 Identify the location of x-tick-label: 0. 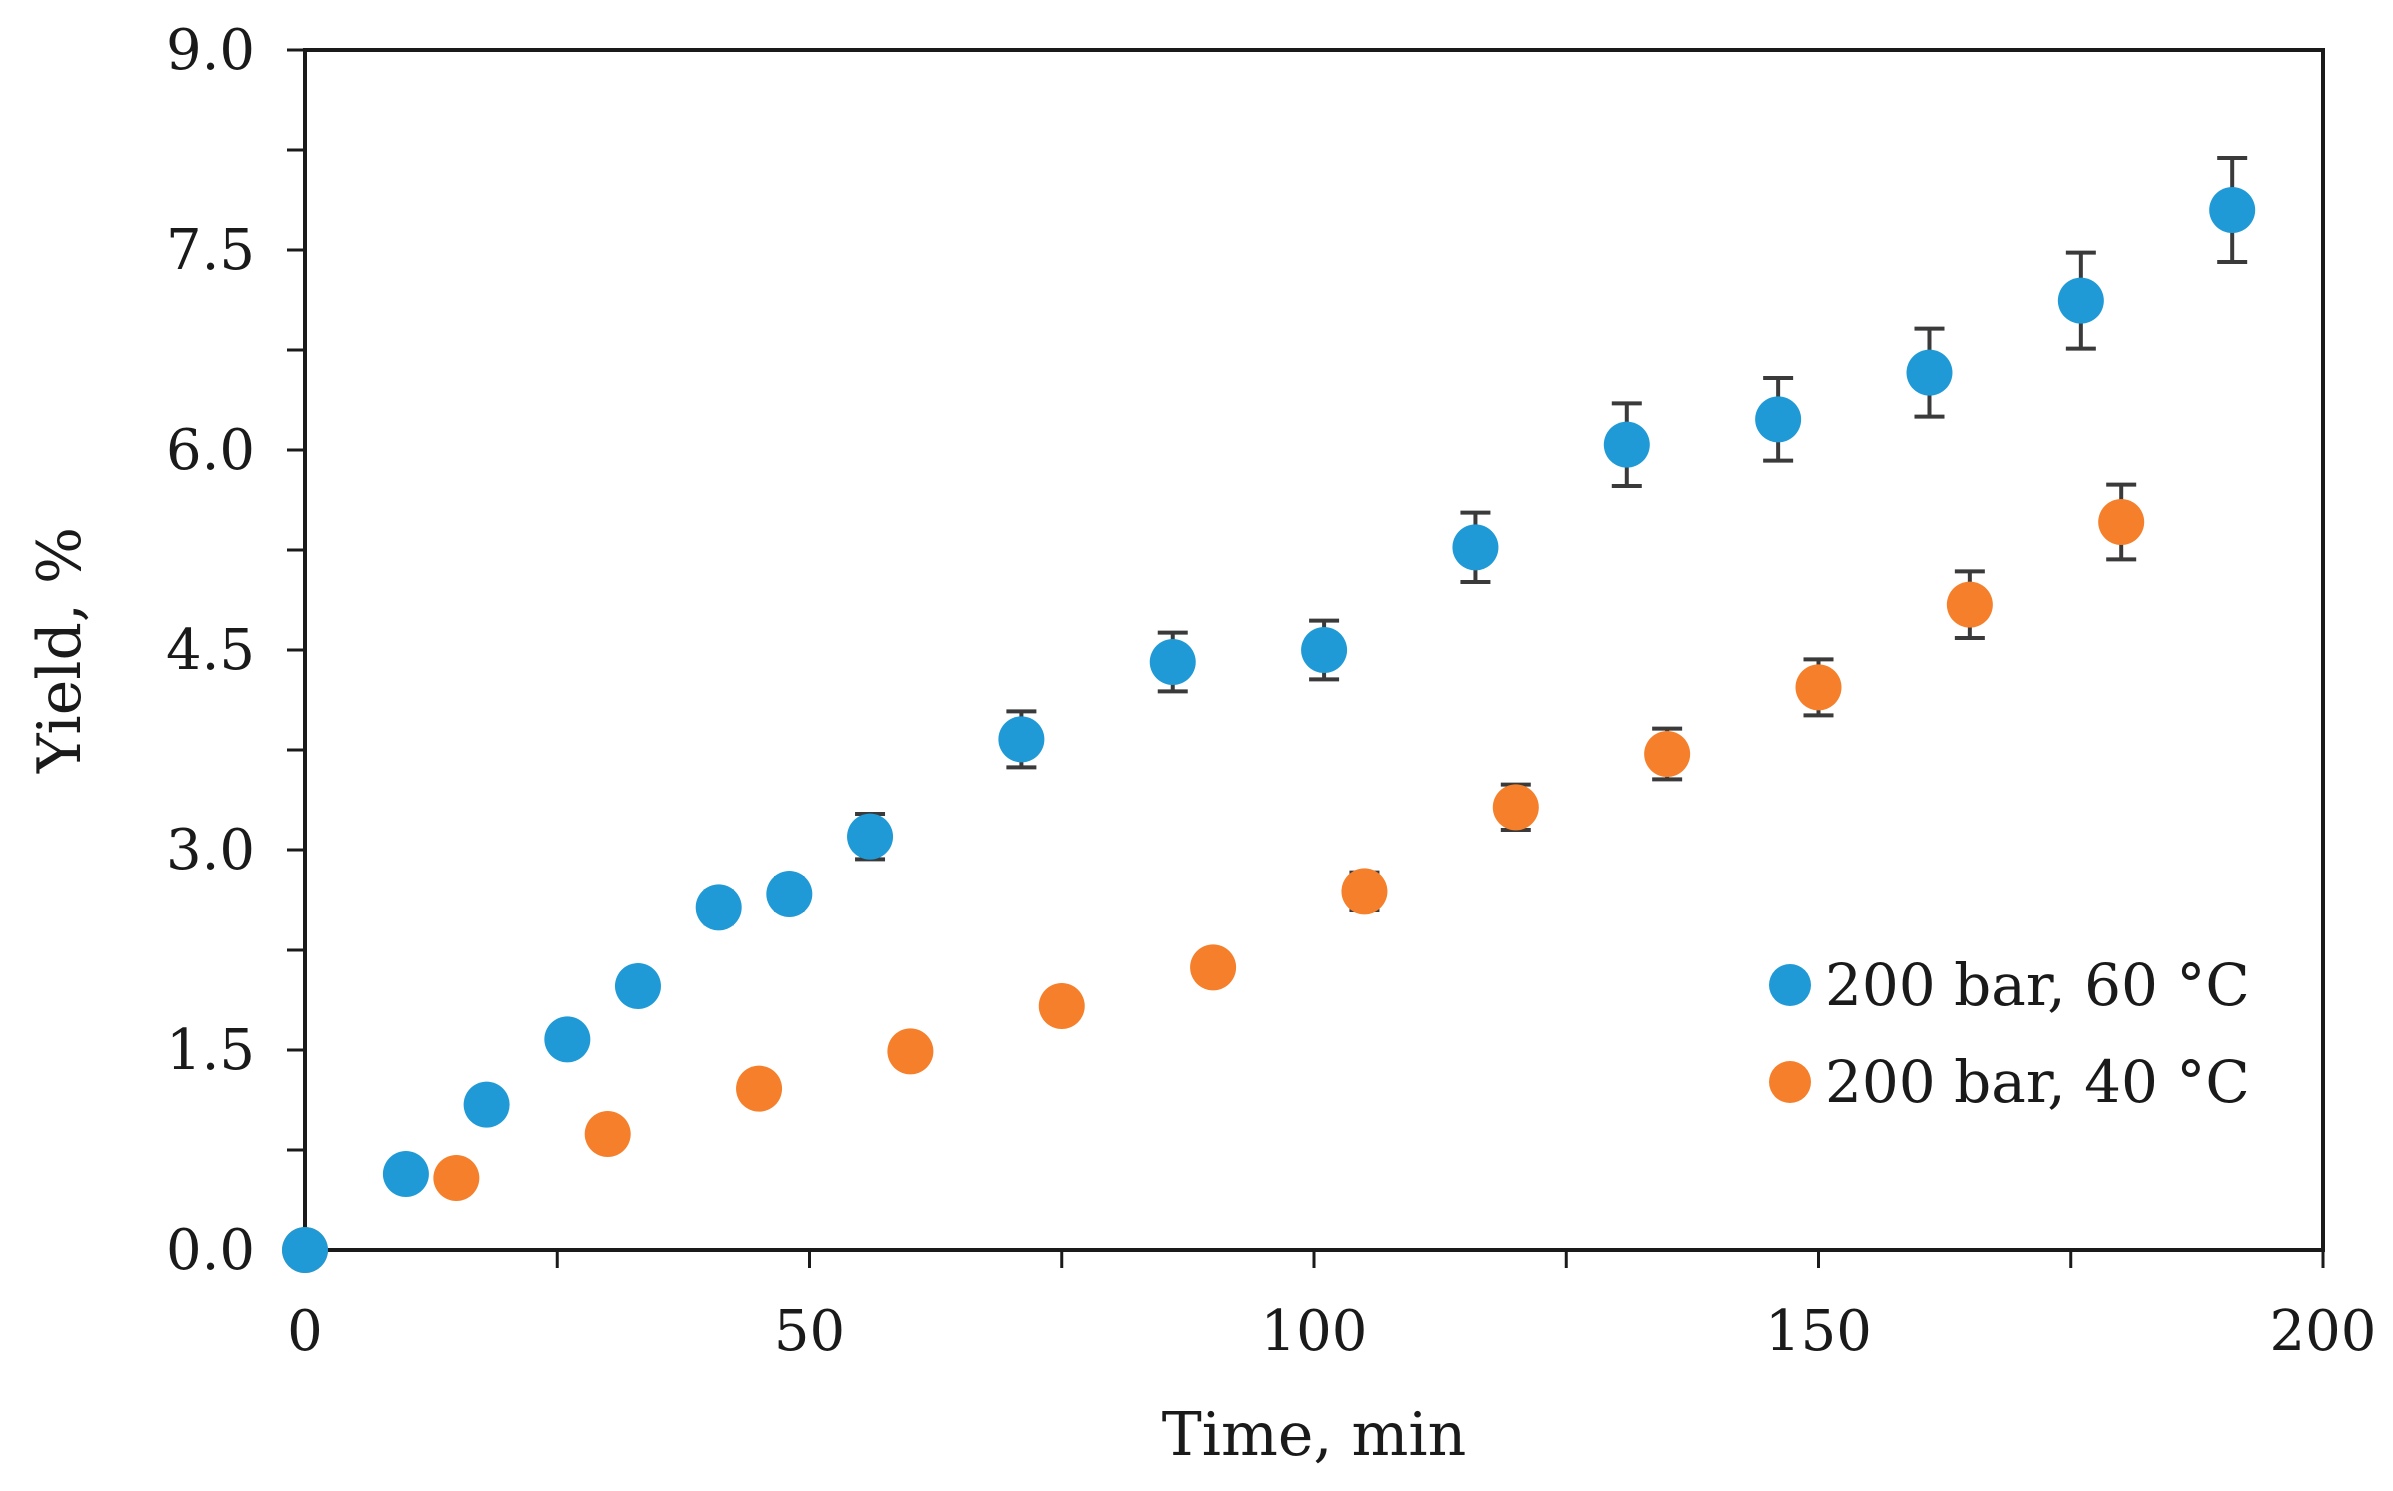
(305, 1331).